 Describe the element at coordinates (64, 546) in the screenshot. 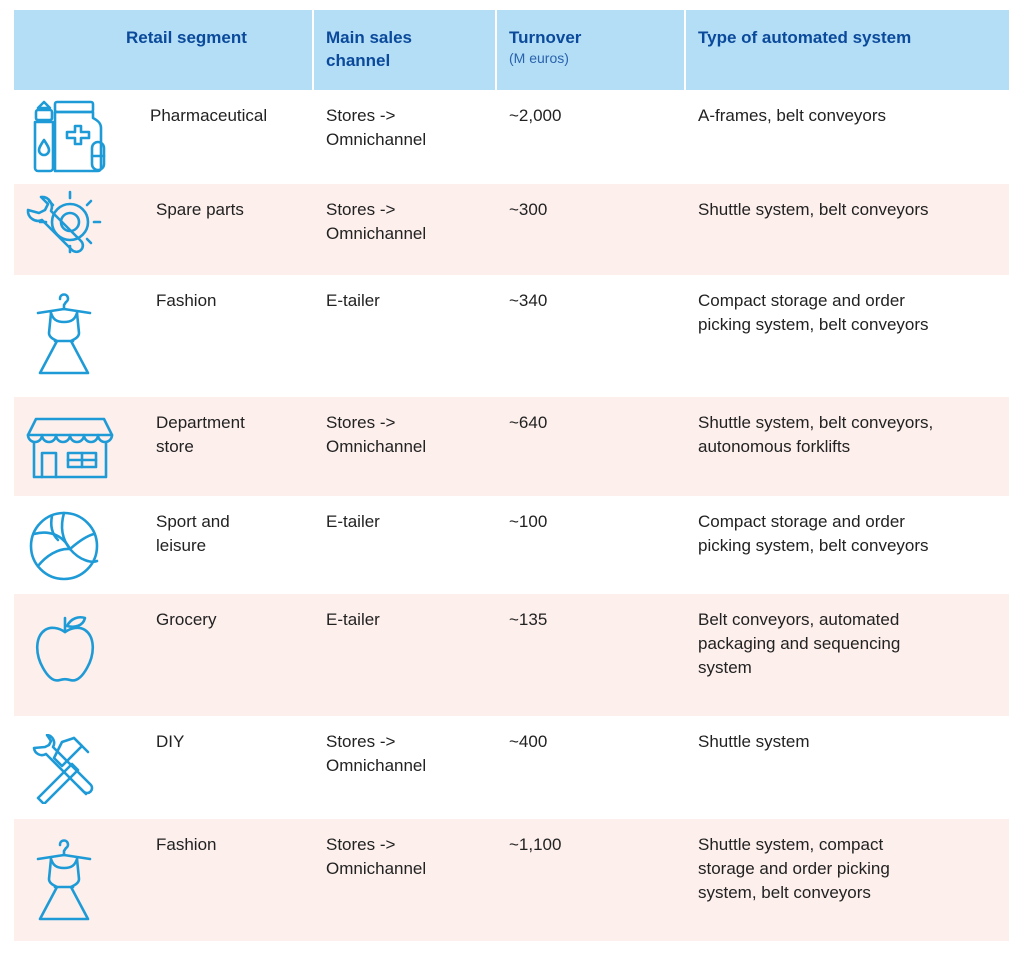

I see `ball-icon` at that location.